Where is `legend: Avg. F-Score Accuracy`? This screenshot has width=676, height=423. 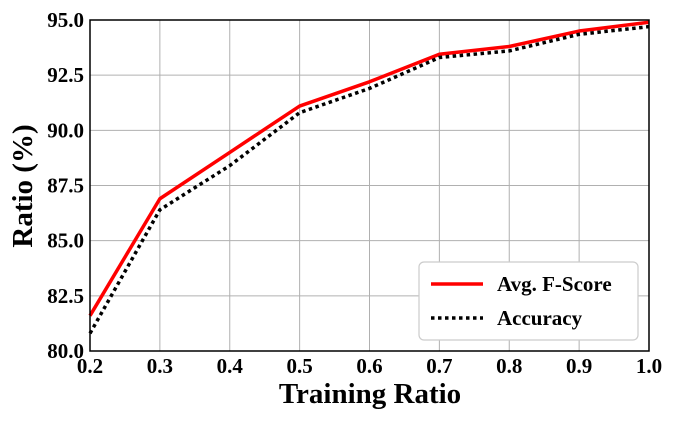 legend: Avg. F-Score Accuracy is located at coordinates (528, 301).